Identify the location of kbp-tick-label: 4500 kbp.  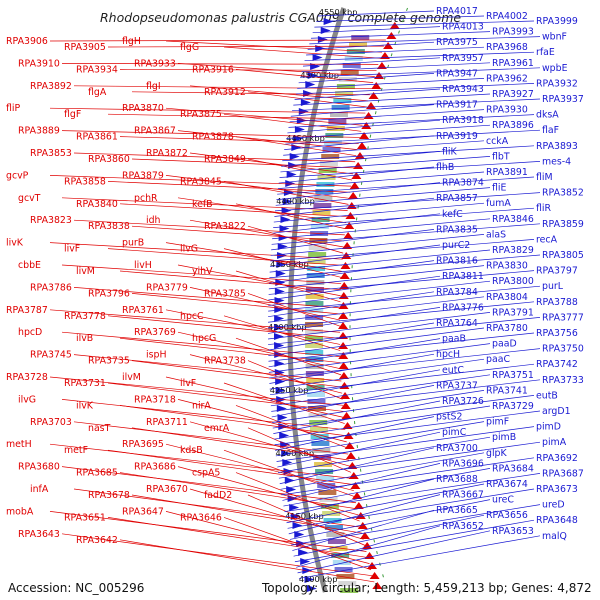
(319, 75).